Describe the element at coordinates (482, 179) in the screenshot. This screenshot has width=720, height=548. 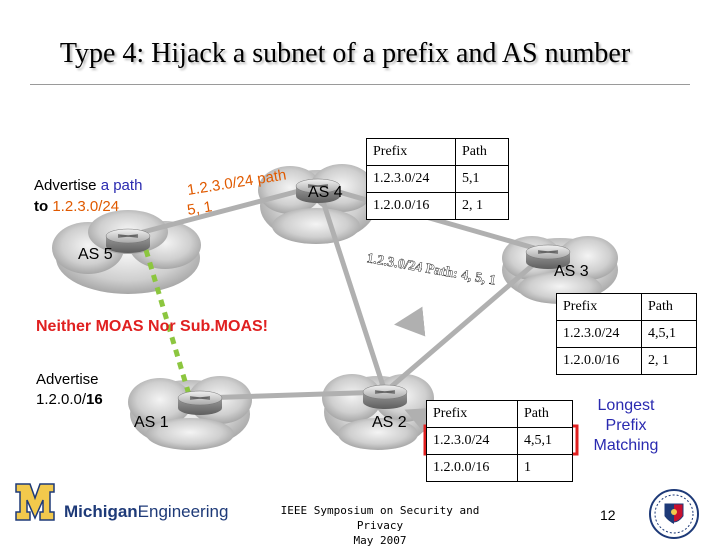
I see `cell-path: 5,1` at that location.